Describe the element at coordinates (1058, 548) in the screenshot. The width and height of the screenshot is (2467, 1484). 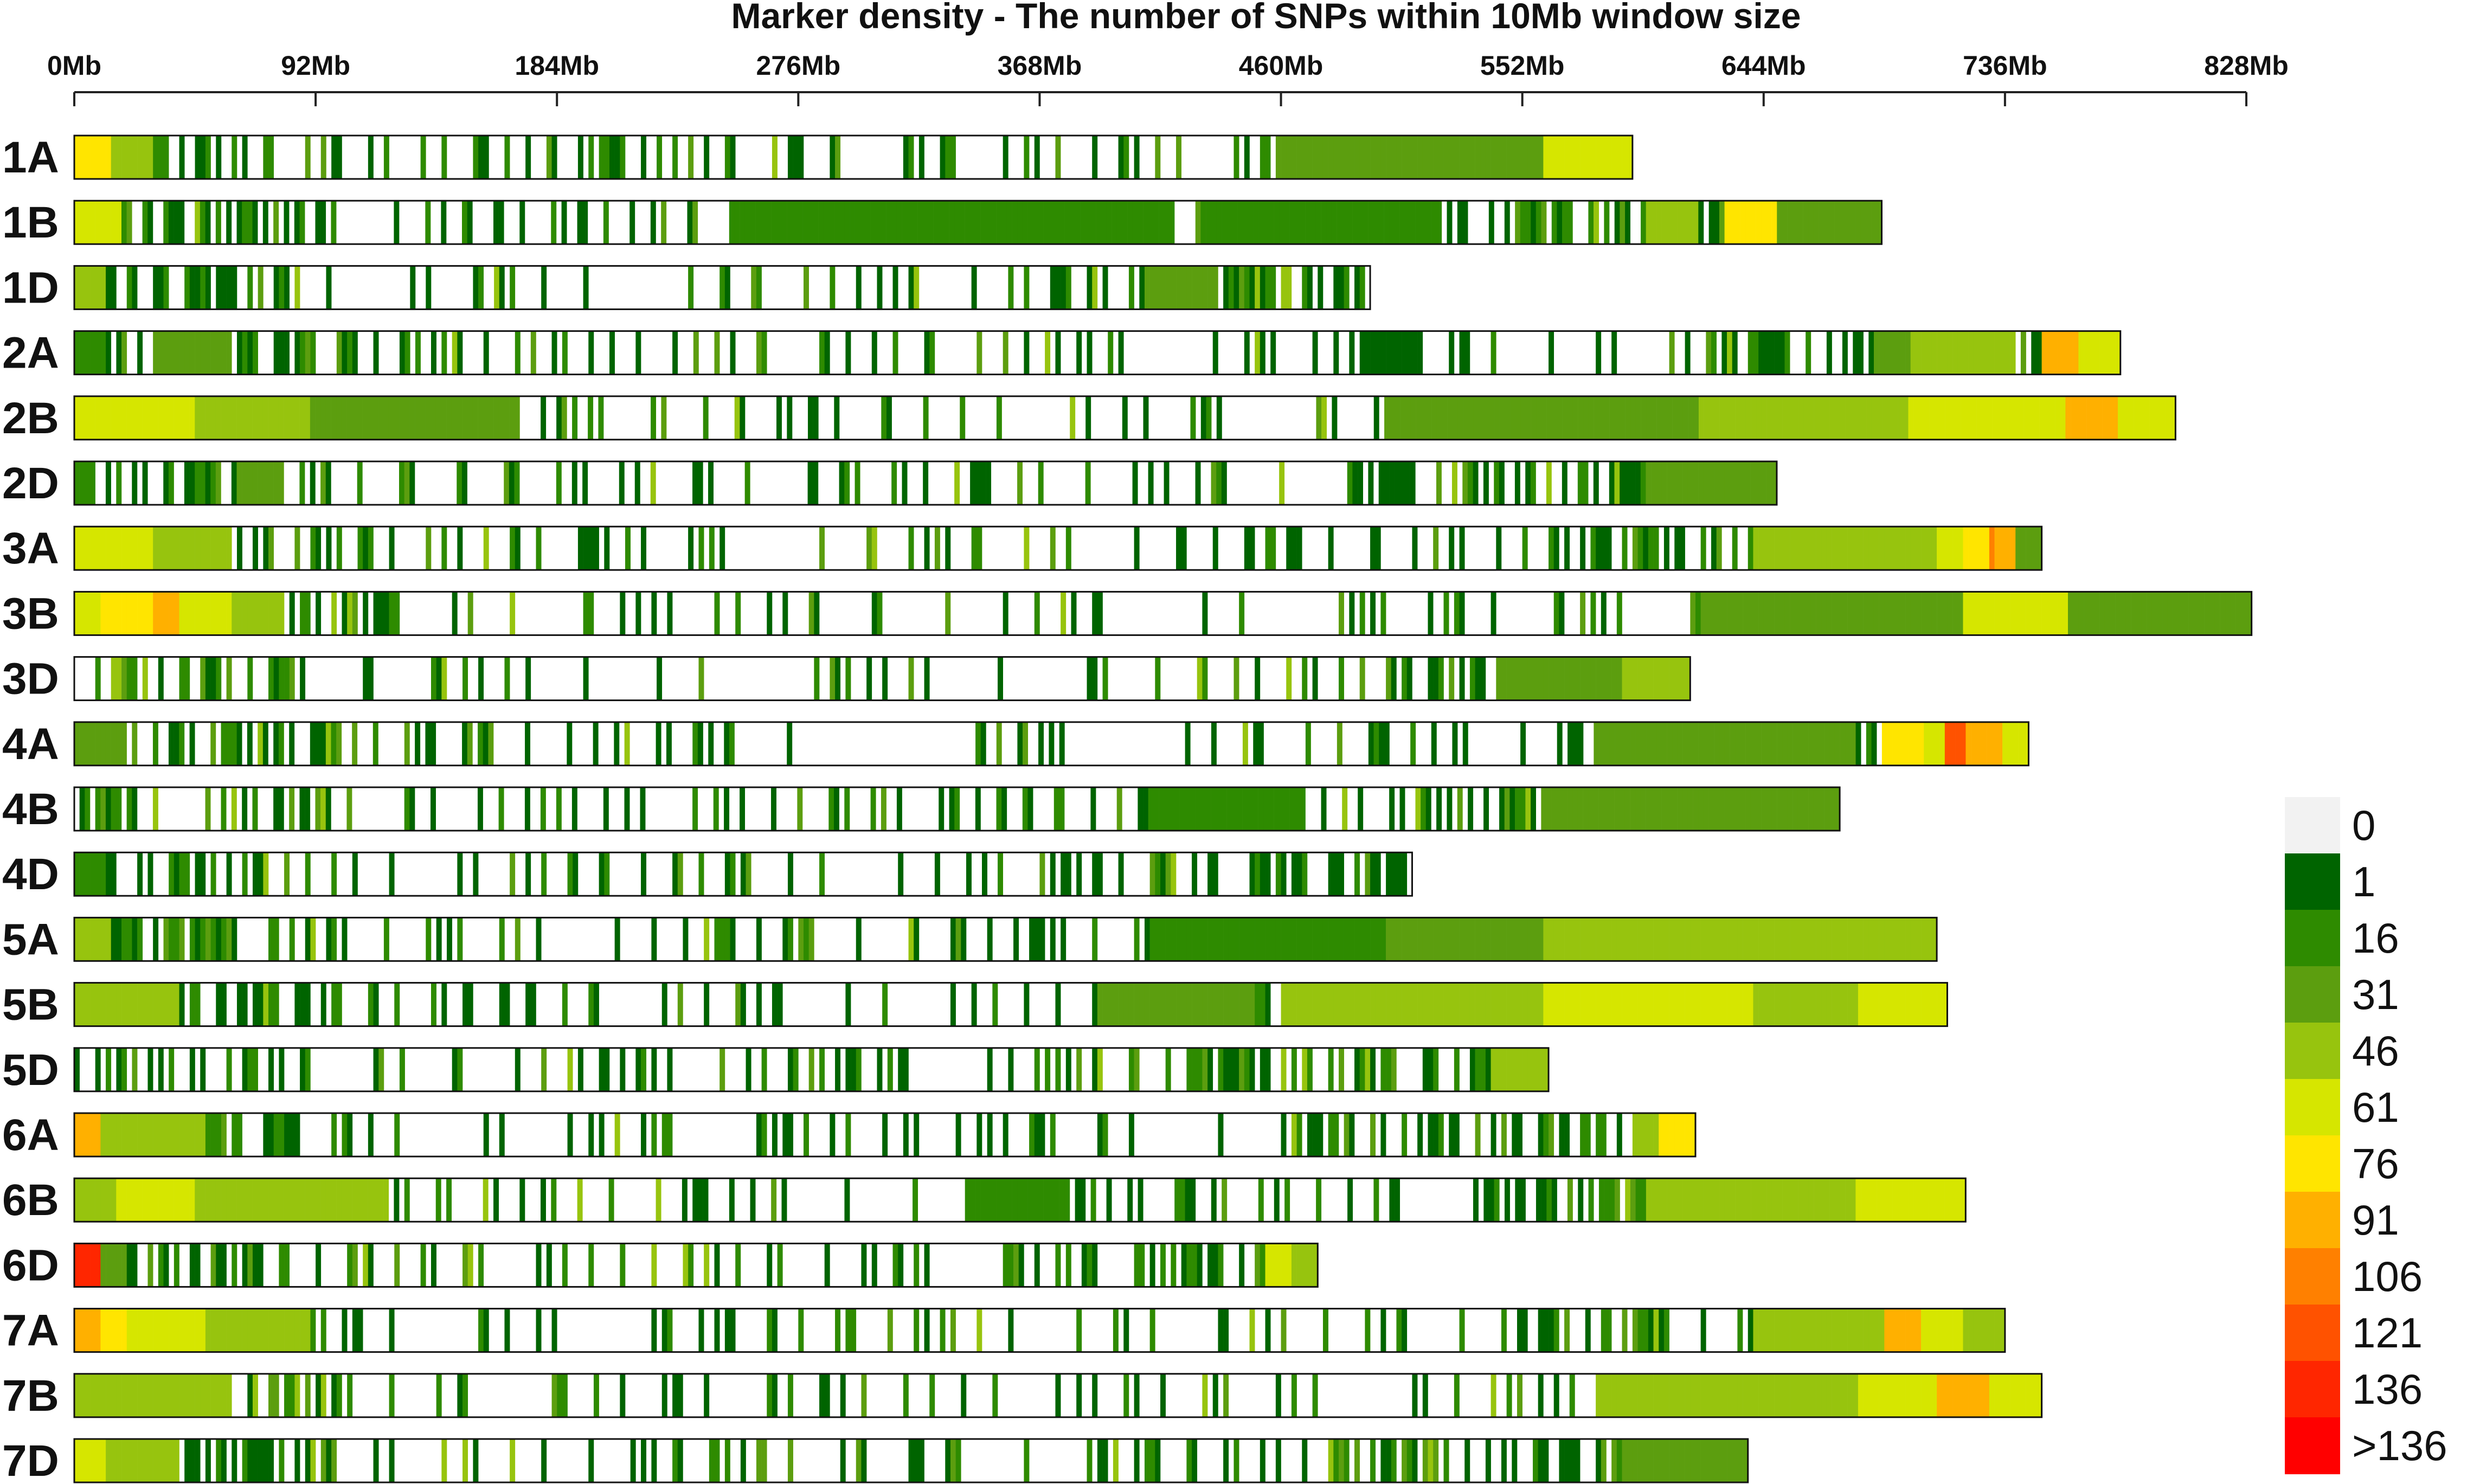
I see `chromosome-outline` at that location.